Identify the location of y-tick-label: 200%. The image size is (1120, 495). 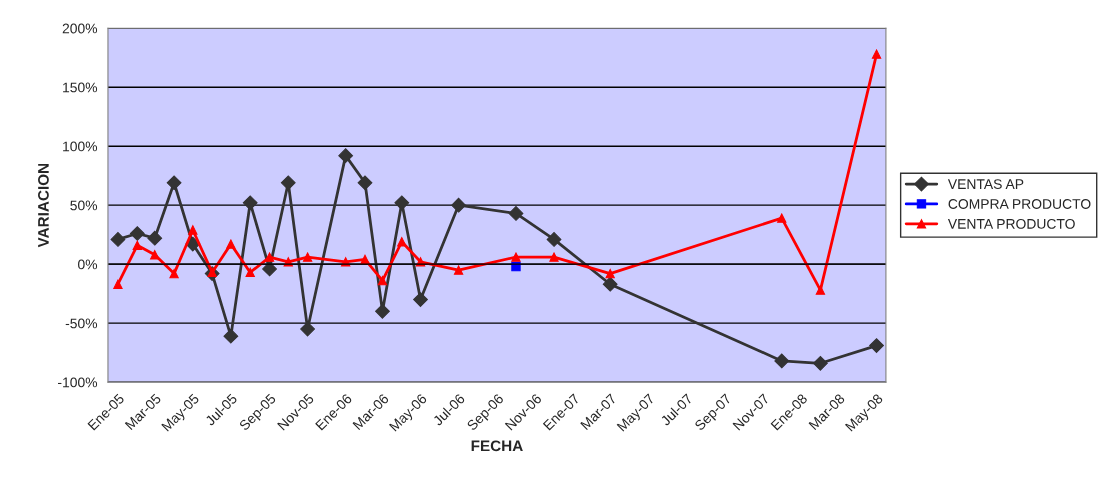
(80, 28).